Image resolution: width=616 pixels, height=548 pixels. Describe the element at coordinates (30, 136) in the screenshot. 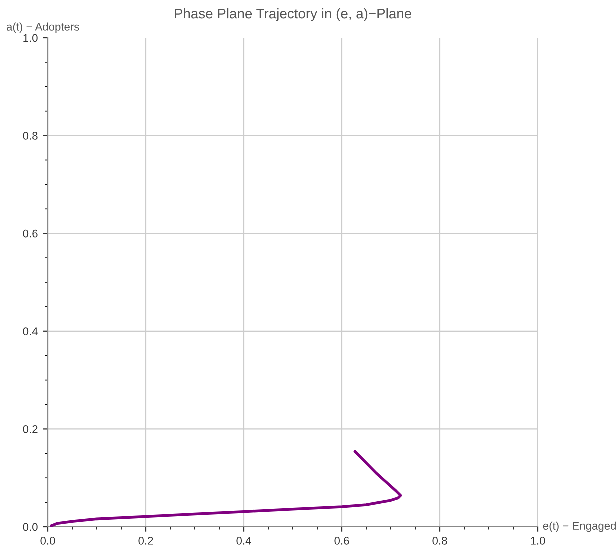

I see `y-tick-label: 0.8` at that location.